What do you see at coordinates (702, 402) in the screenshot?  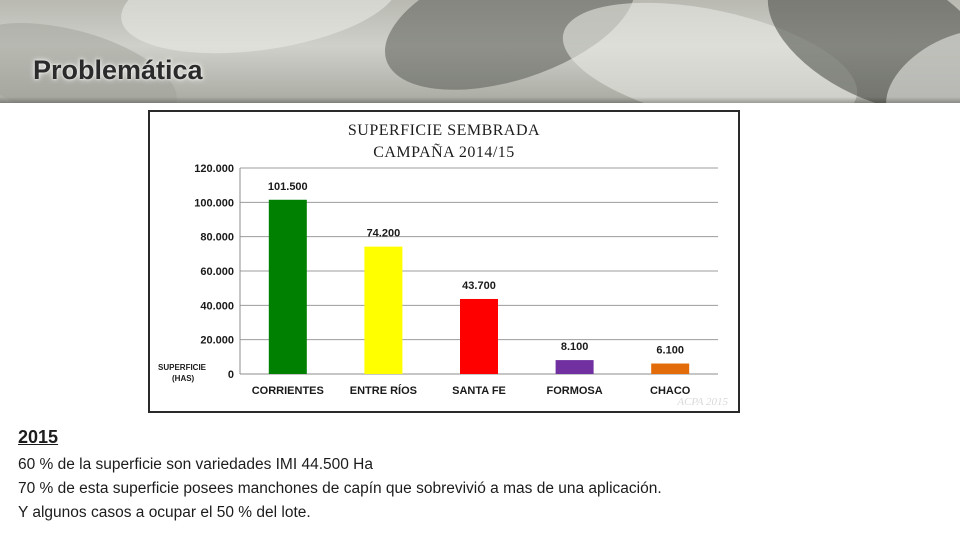 I see `chart-source: ACPA 2015` at bounding box center [702, 402].